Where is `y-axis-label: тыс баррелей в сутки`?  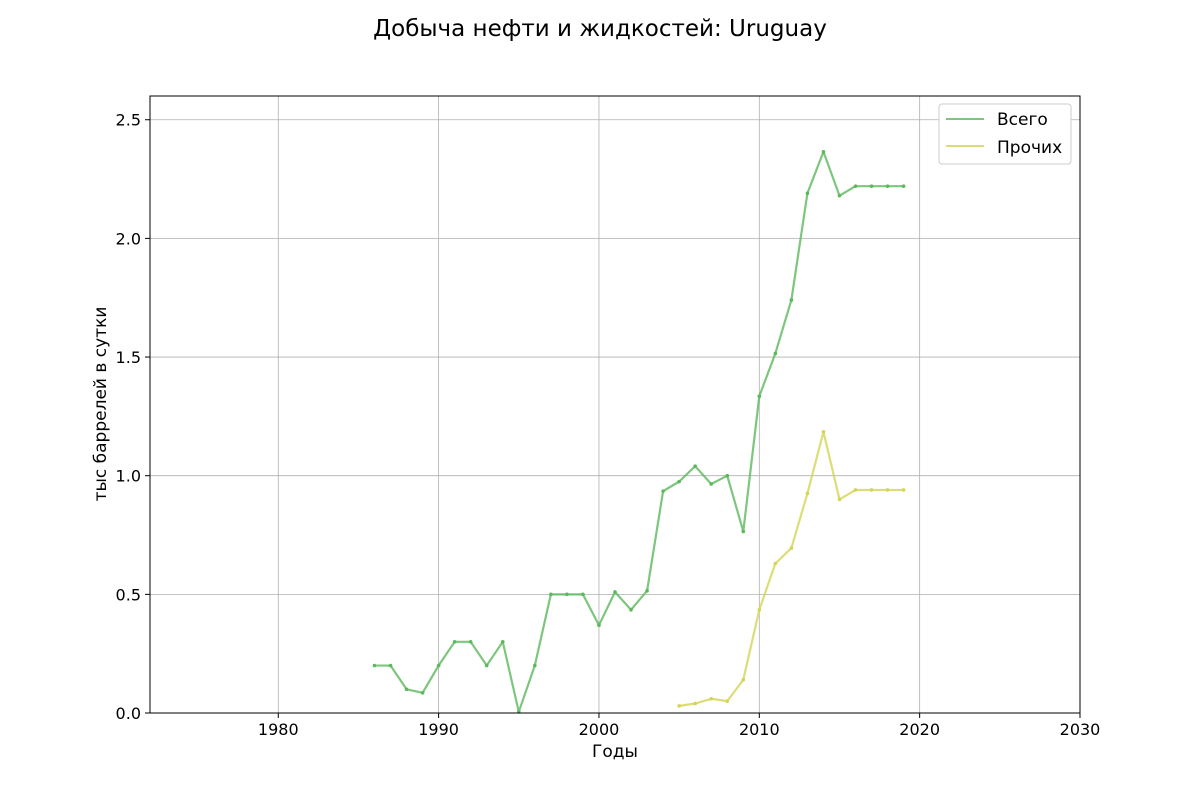
y-axis-label: тыс баррелей в сутки is located at coordinates (101, 404).